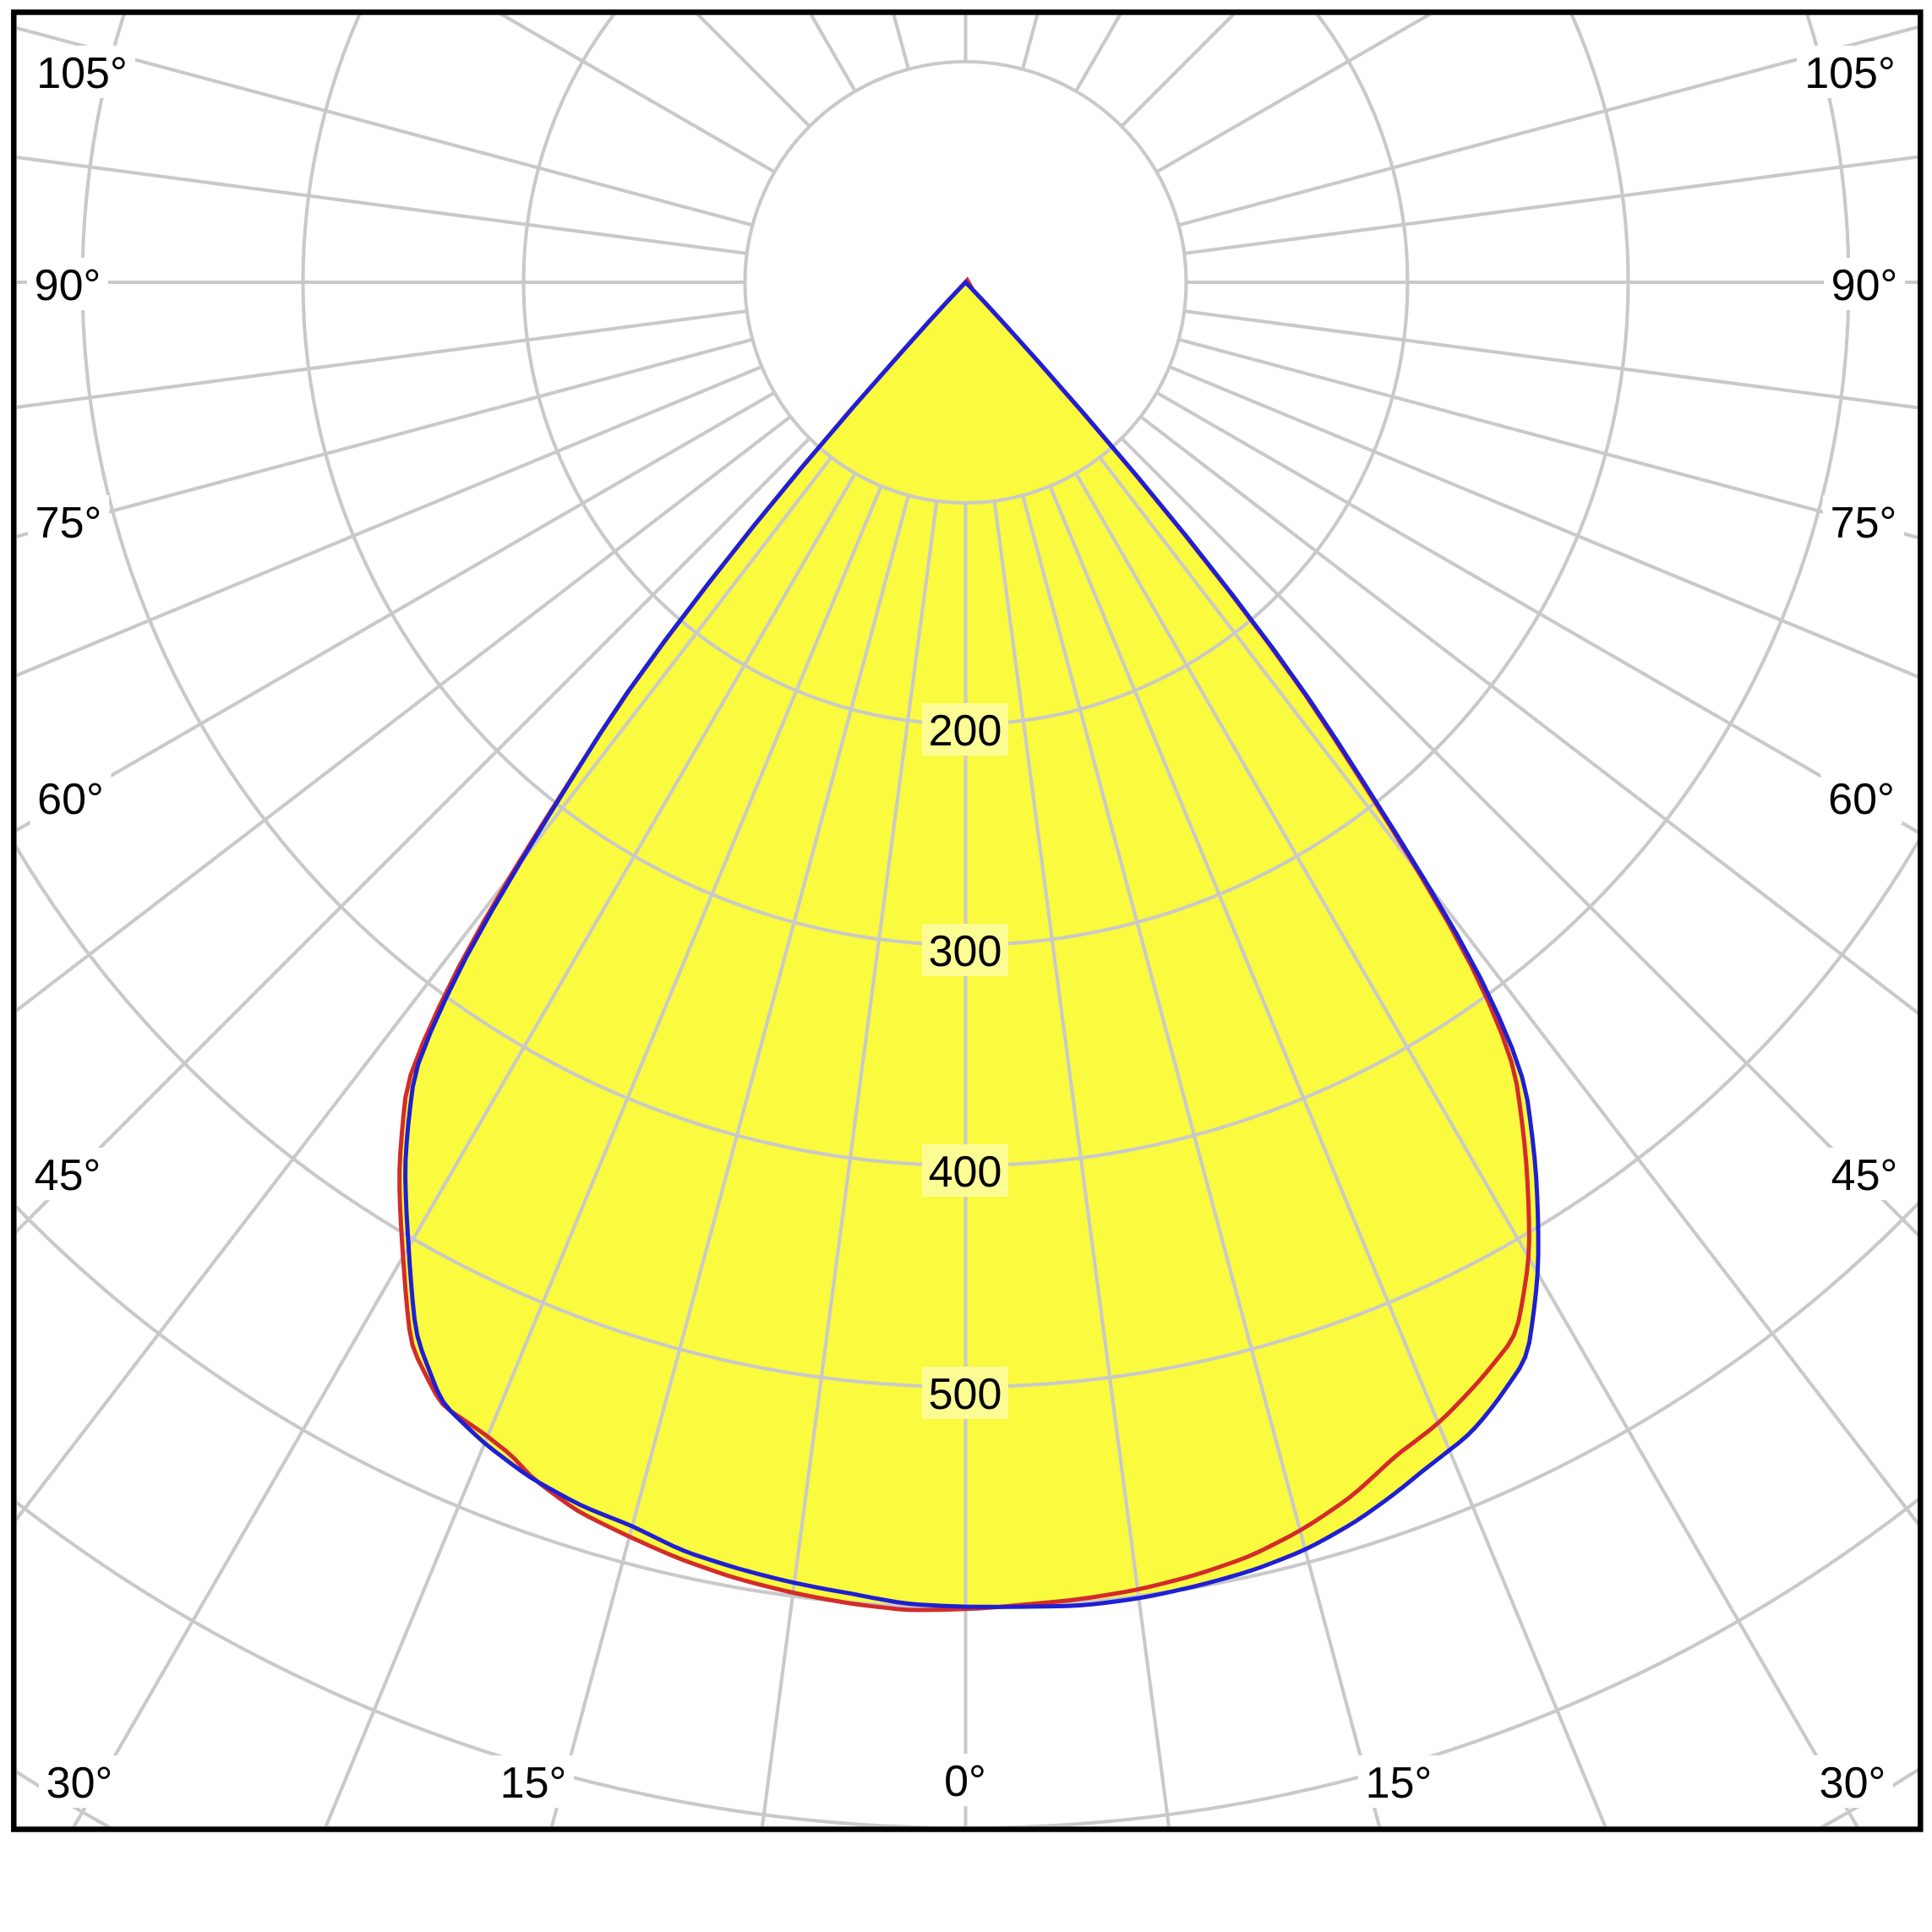 The width and height of the screenshot is (1932, 1932). I want to click on svg-text: 0°, so click(965, 1781).